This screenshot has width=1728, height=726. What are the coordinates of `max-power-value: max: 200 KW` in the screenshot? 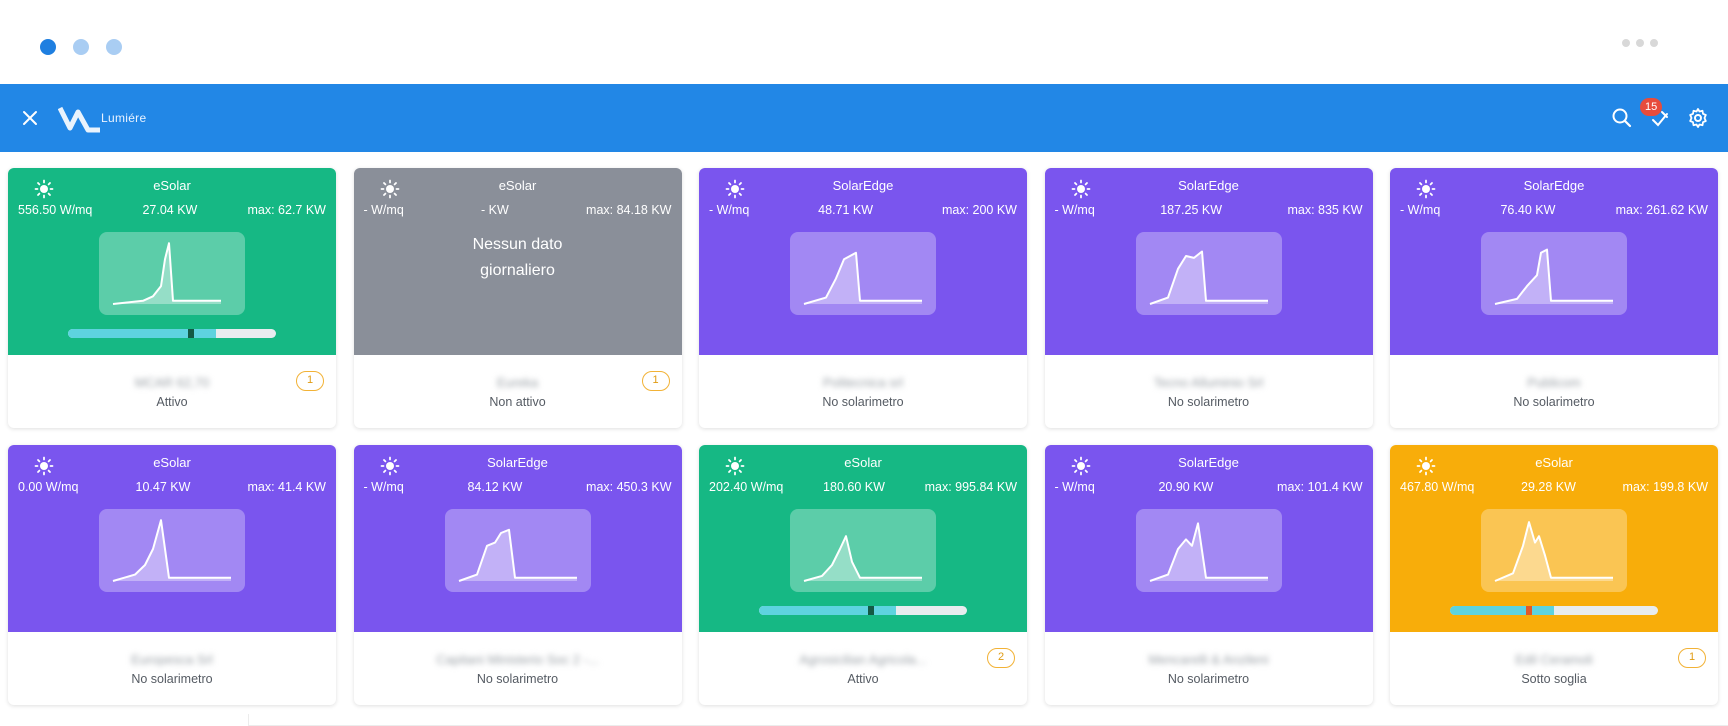 It's located at (979, 210).